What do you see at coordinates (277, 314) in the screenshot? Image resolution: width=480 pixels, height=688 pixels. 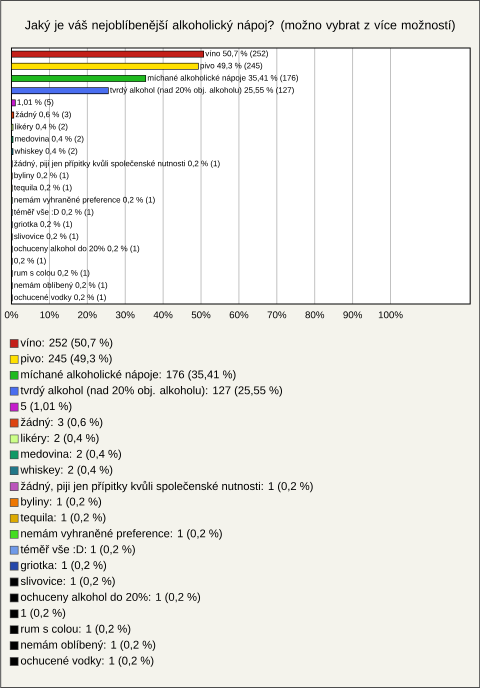 I see `x-tick-label: 70%` at bounding box center [277, 314].